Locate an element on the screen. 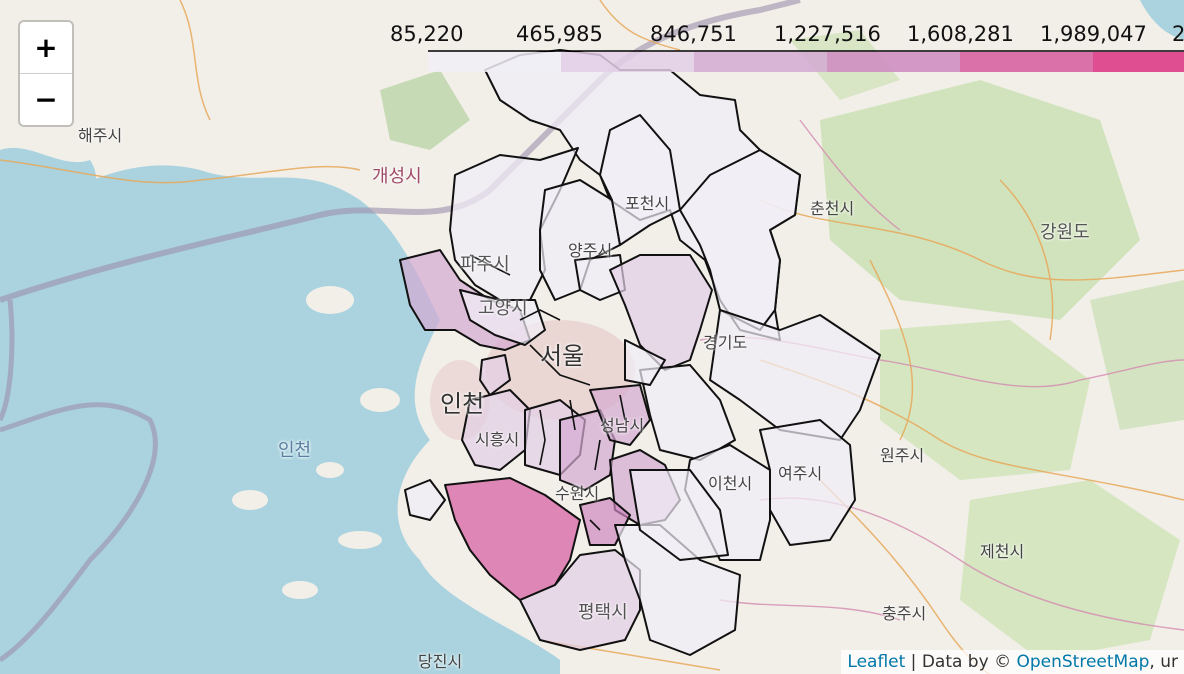  place-label-chuncheon: 춘천시 is located at coordinates (832, 208).